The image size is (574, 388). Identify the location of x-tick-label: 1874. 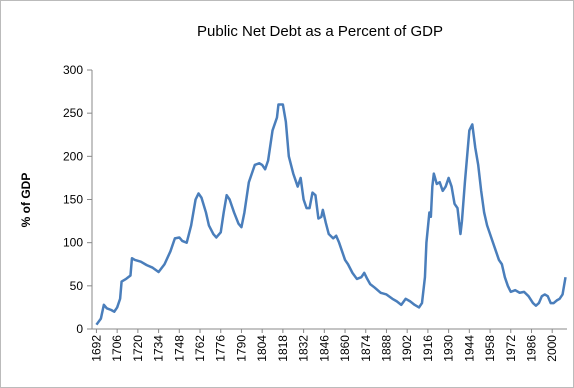
(366, 348).